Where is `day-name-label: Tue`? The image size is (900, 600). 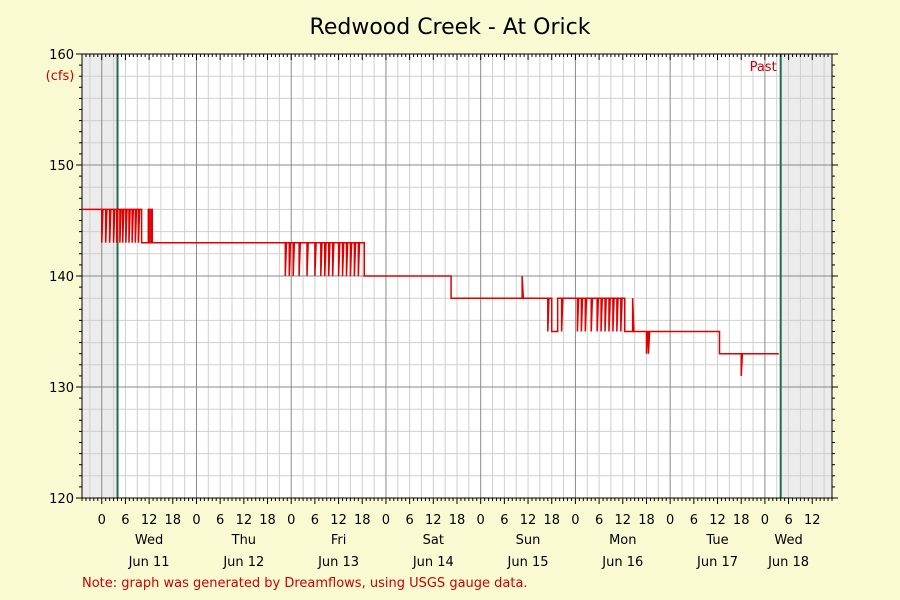
day-name-label: Tue is located at coordinates (716, 540).